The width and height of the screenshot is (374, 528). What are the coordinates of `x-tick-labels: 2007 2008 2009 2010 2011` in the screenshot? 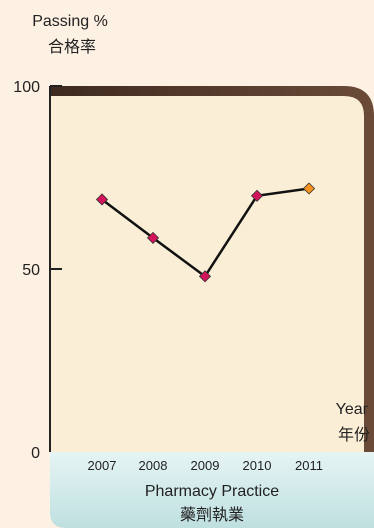 It's located at (205, 465).